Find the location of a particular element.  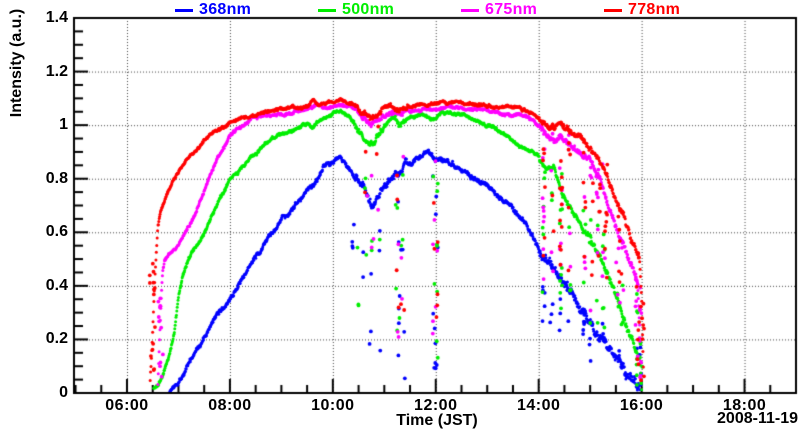

legend-label-675nm: 675nm is located at coordinates (511, 9).